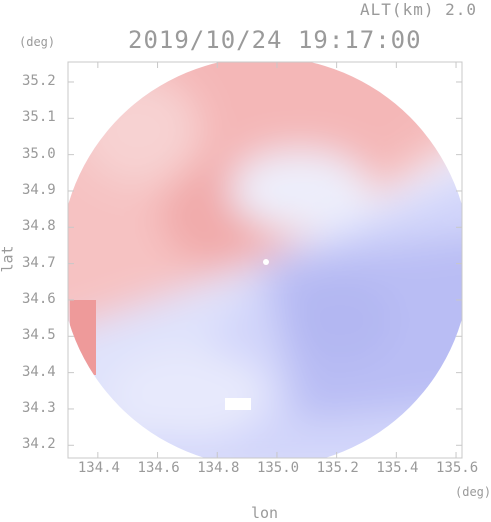 The image size is (491, 522). What do you see at coordinates (37, 42) in the screenshot?
I see `y-axis-unit: (deg)` at bounding box center [37, 42].